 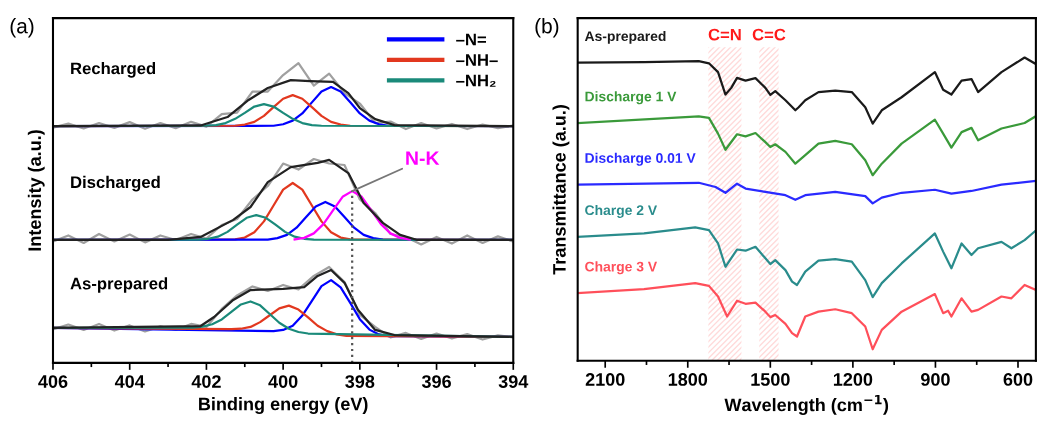 What do you see at coordinates (770, 379) in the screenshot?
I see `x-tick-label: 1500` at bounding box center [770, 379].